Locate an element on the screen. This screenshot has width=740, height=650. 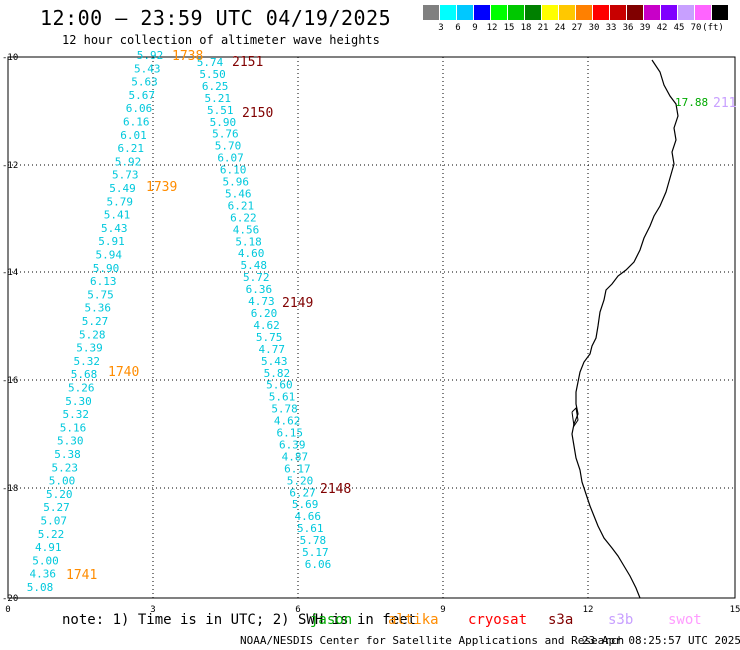
colorbar-label: 18 is located at coordinates (526, 28).